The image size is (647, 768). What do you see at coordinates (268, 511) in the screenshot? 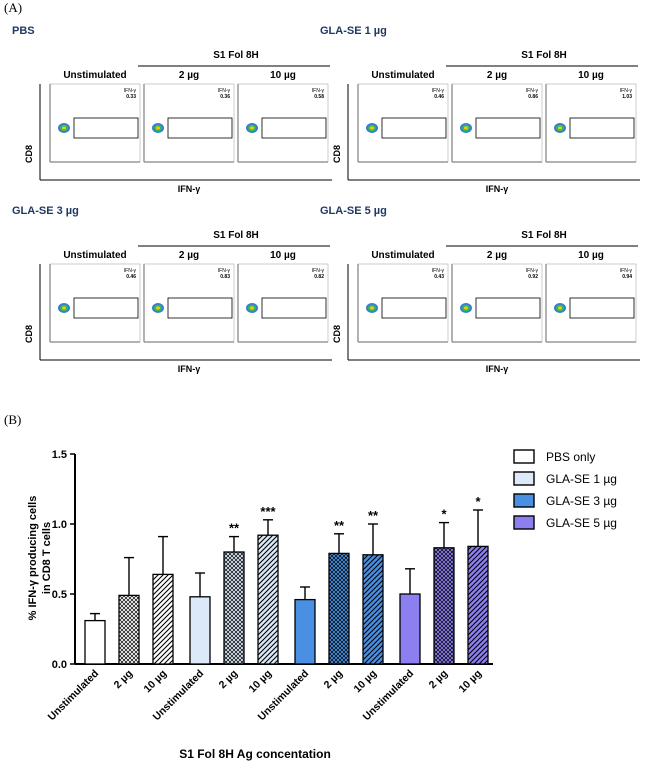
I see `significance-label: ***` at bounding box center [268, 511].